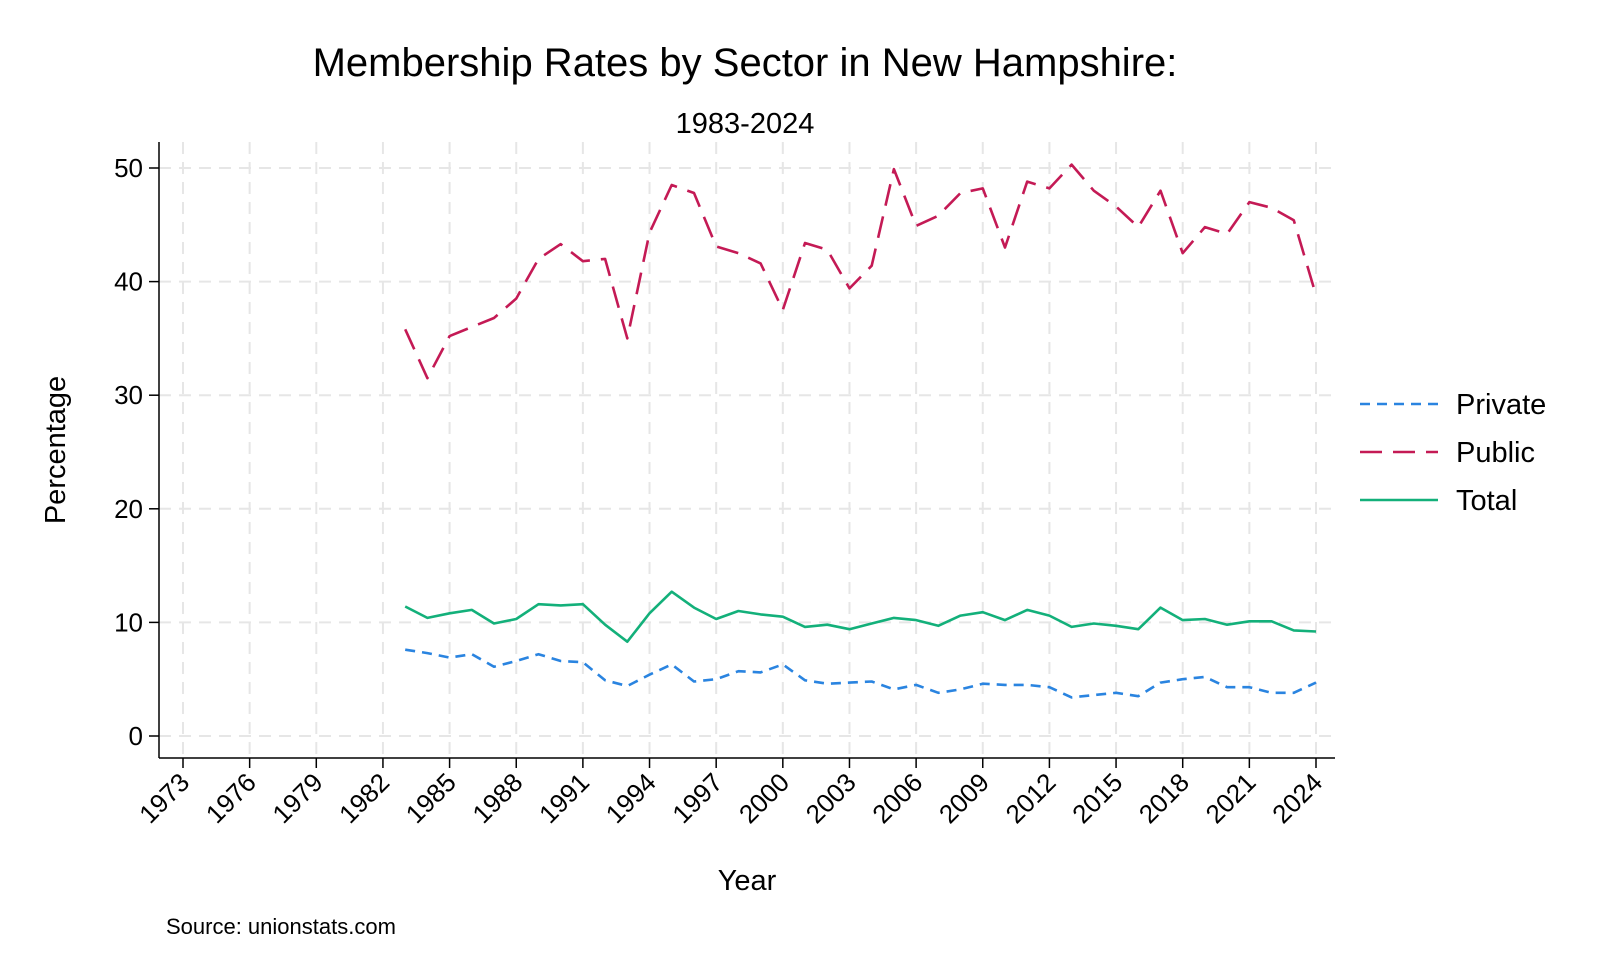 The image size is (1620, 972). What do you see at coordinates (128, 168) in the screenshot?
I see `y-tick-label: 50` at bounding box center [128, 168].